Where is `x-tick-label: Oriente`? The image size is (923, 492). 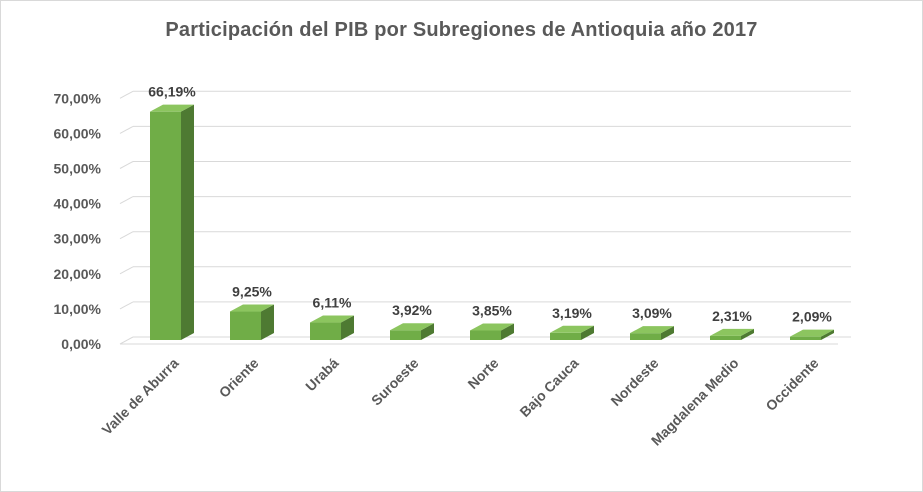
x-tick-label: Oriente is located at coordinates (239, 378).